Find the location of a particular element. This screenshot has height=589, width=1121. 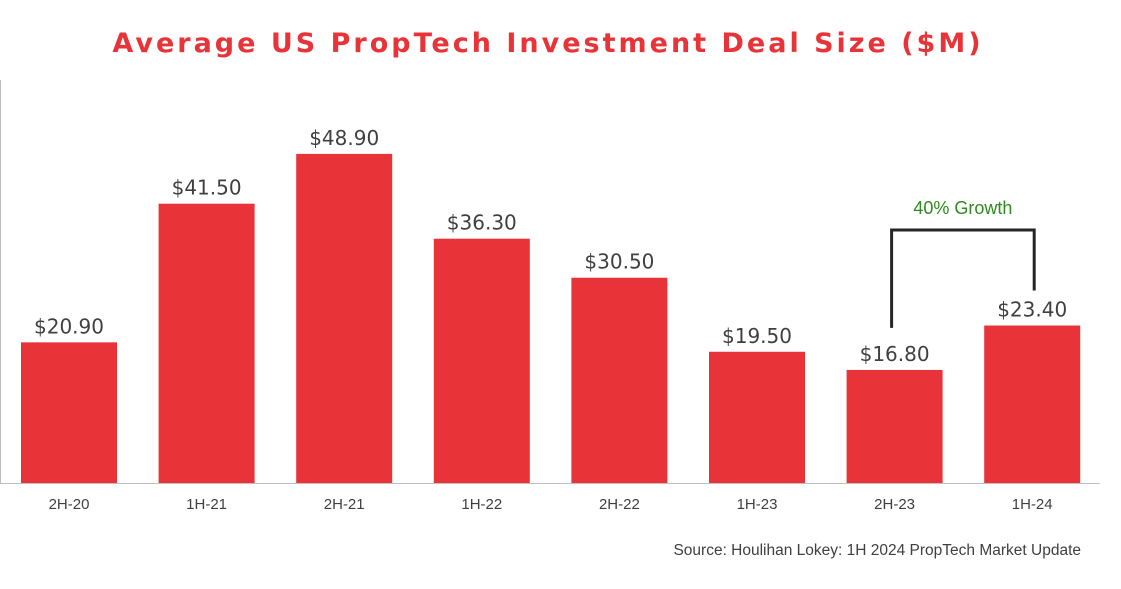

growth-bracket is located at coordinates (963, 278).